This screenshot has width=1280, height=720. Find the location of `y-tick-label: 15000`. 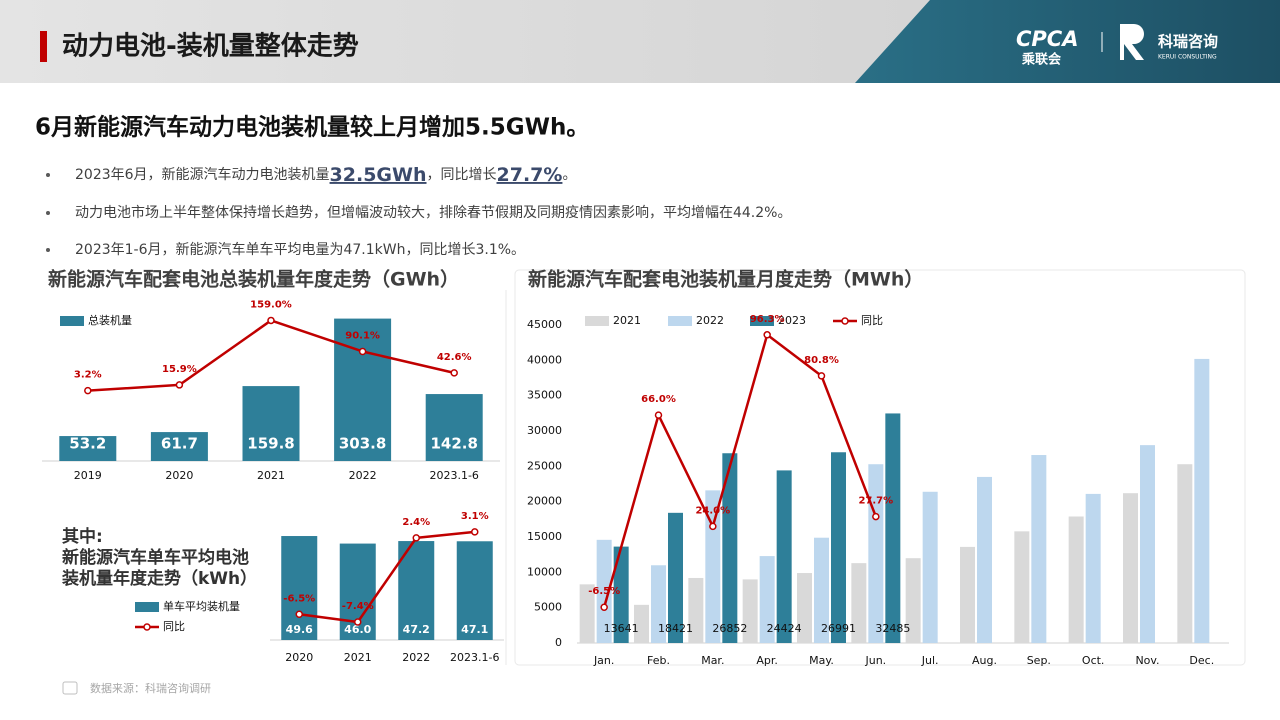

y-tick-label: 15000 is located at coordinates (544, 536).